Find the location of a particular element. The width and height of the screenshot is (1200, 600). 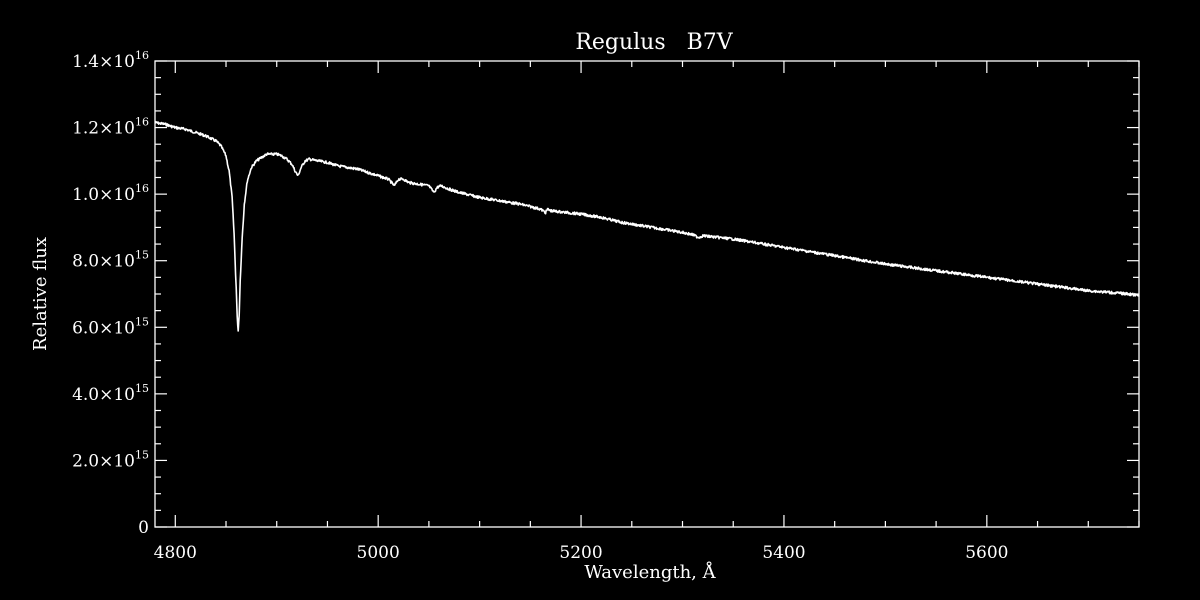

y-tick-label: 2.0×10¹⁵ is located at coordinates (110, 459).